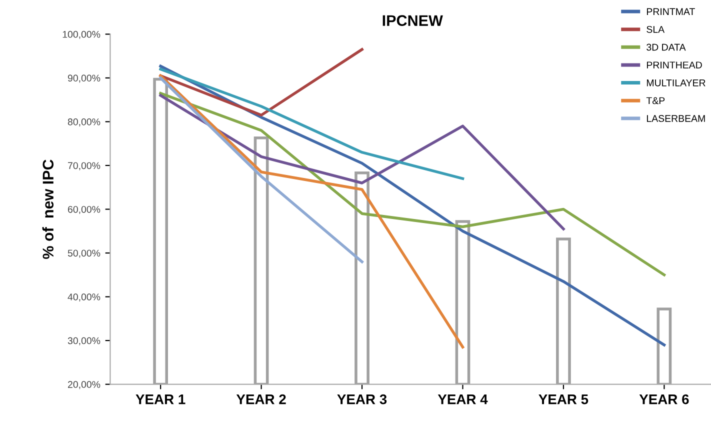 The width and height of the screenshot is (711, 427). Describe the element at coordinates (84, 166) in the screenshot. I see `y-tick-label: 70,00%` at that location.